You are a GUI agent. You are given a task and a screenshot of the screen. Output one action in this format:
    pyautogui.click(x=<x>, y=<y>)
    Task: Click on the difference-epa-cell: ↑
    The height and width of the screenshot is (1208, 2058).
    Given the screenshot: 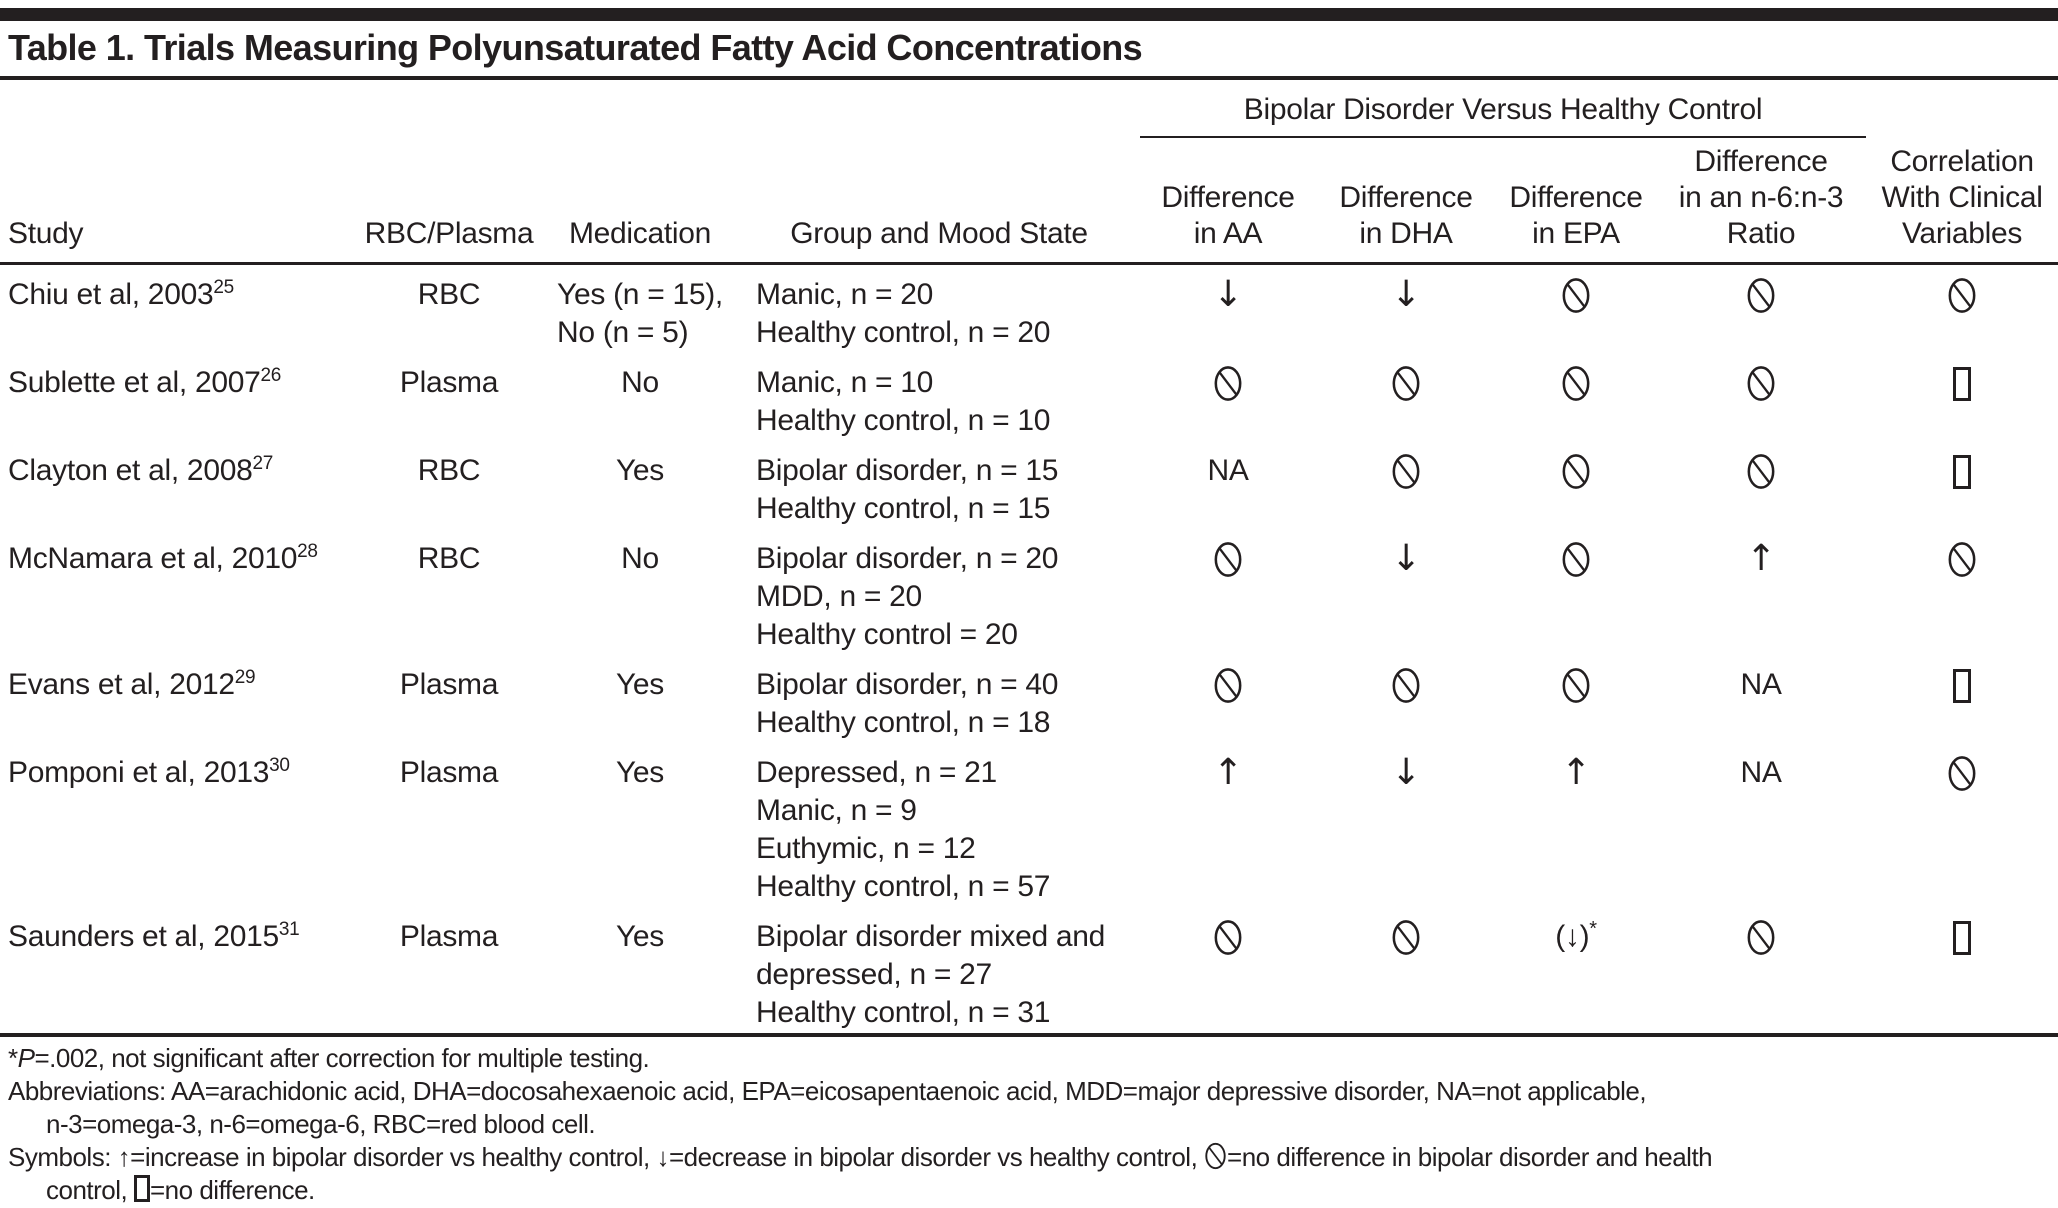 What is the action you would take?
    pyautogui.click(x=1576, y=825)
    